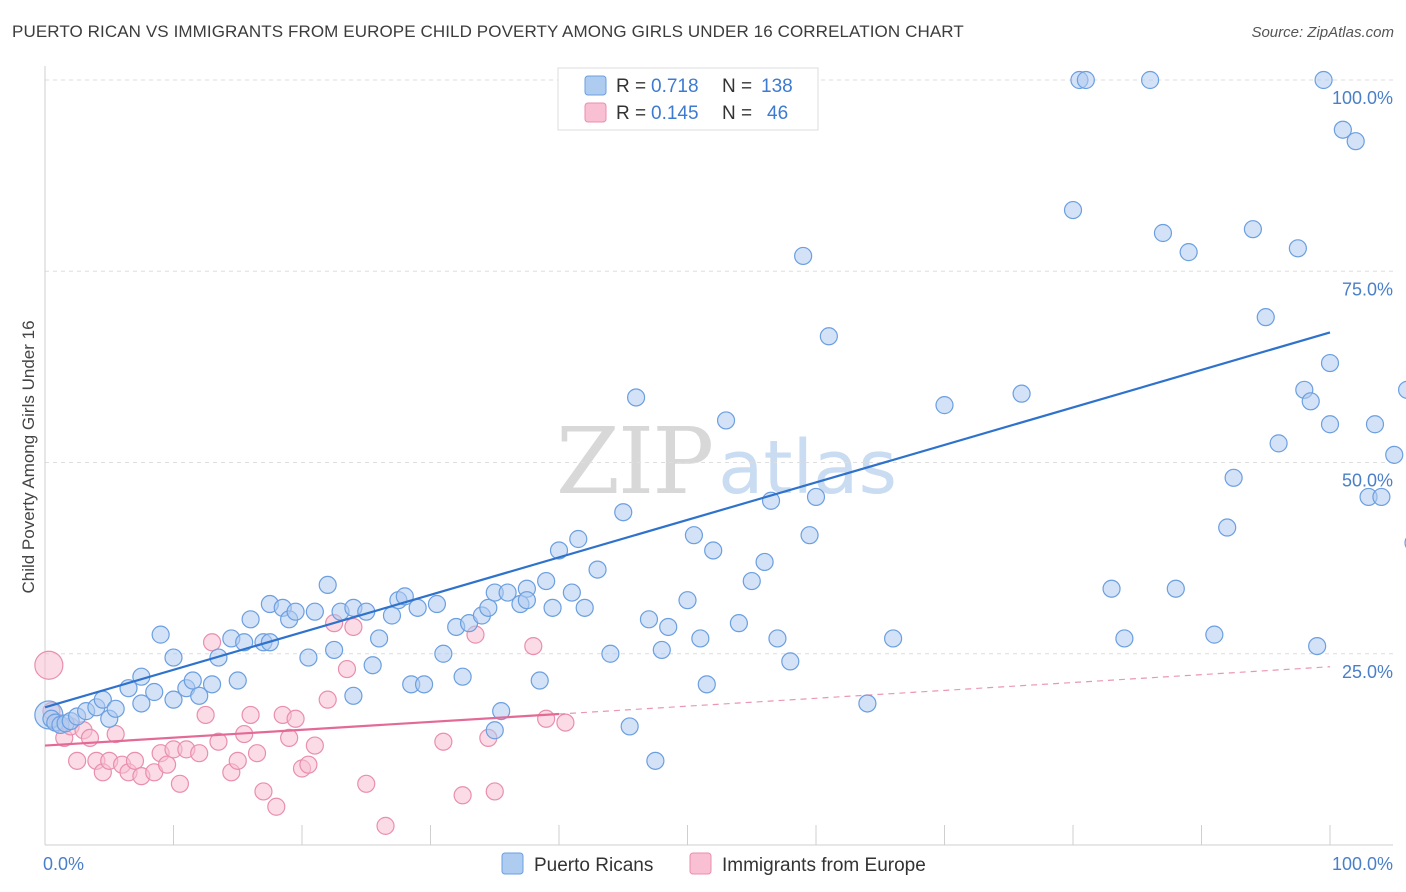 This screenshot has width=1406, height=892. What do you see at coordinates (593, 865) in the screenshot?
I see `legend-label-puerto-ricans: Puerto Ricans` at bounding box center [593, 865].